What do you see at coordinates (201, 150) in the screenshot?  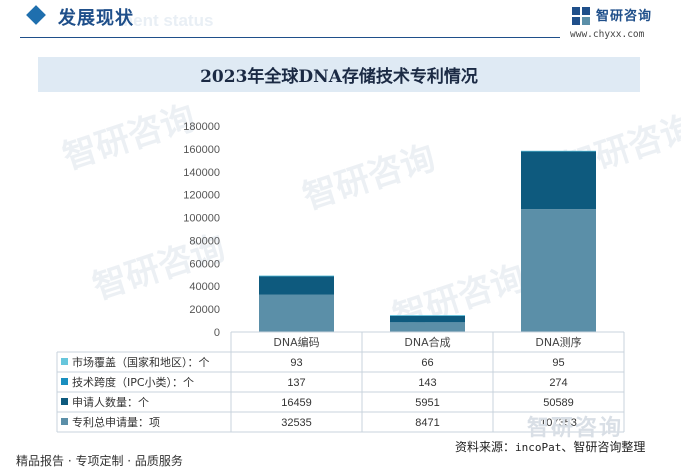 I see `y-tick-label: 160000` at bounding box center [201, 150].